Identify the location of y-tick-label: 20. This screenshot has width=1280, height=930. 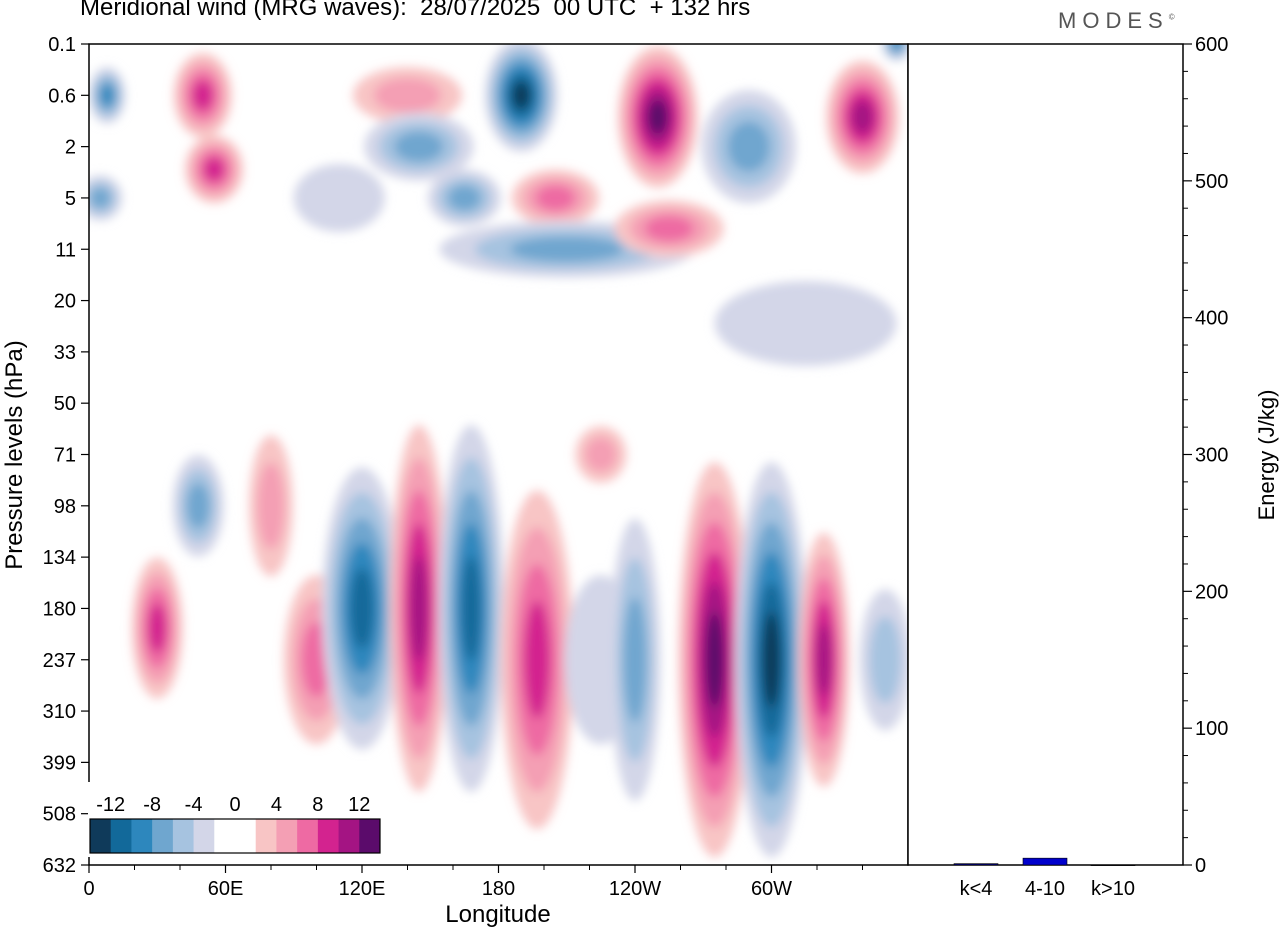
(65, 302).